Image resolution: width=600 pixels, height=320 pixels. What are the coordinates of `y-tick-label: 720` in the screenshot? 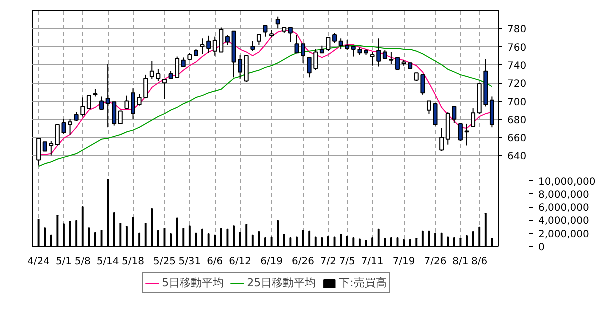 It's located at (517, 84).